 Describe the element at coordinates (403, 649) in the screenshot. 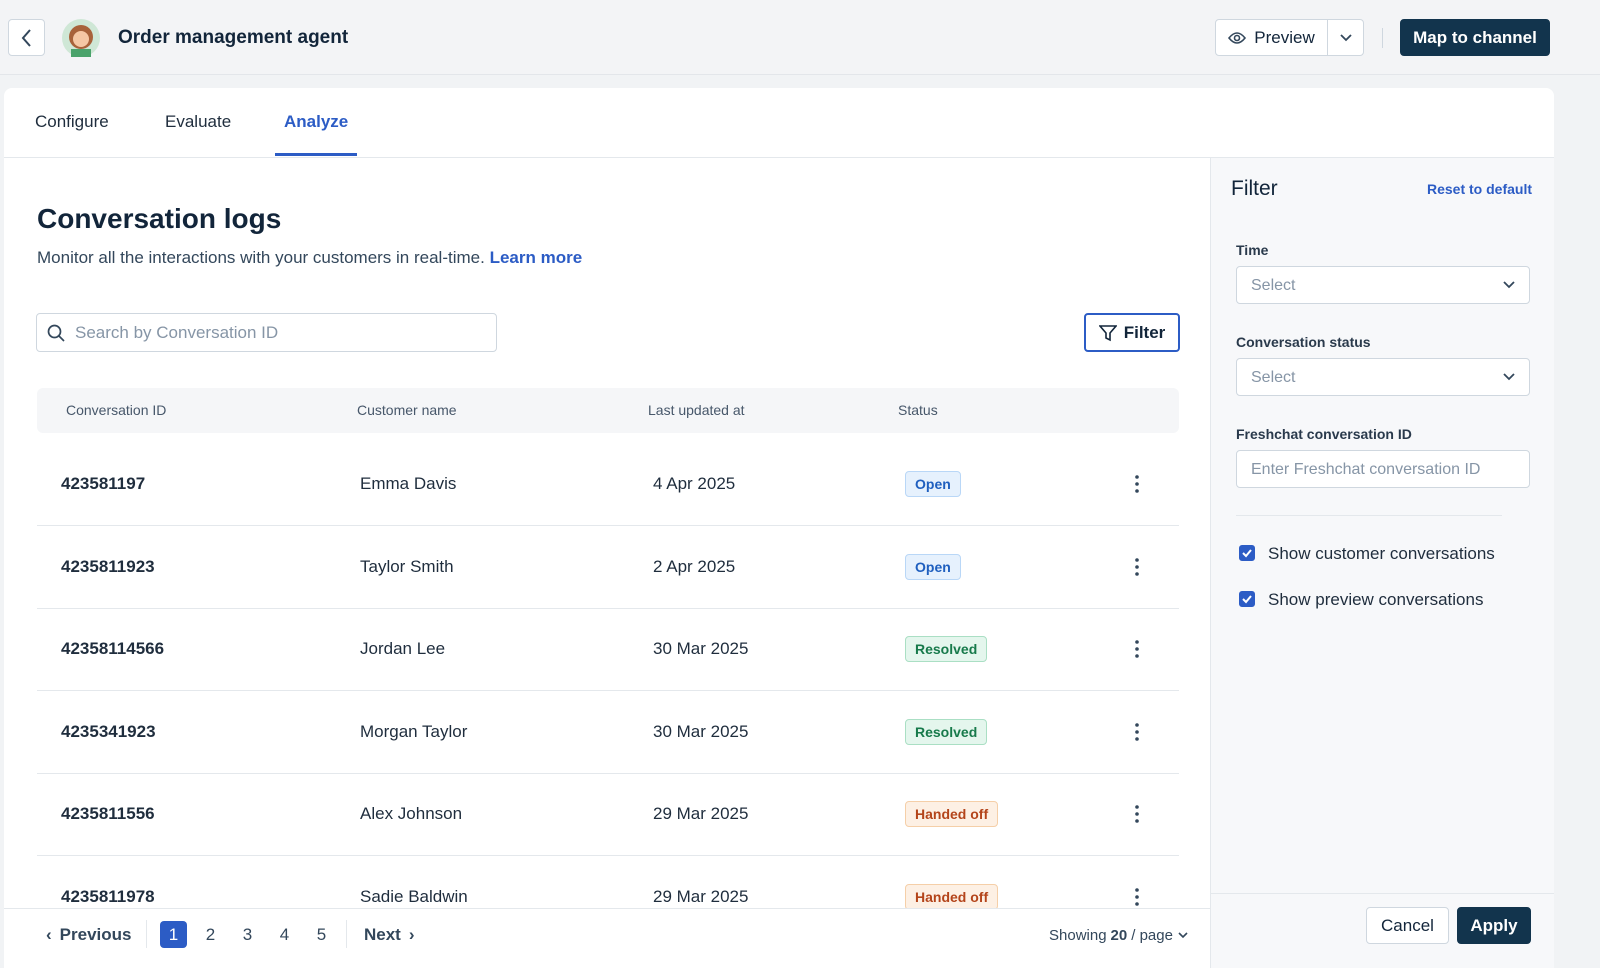

I see `customer-name: Jordan Lee` at that location.